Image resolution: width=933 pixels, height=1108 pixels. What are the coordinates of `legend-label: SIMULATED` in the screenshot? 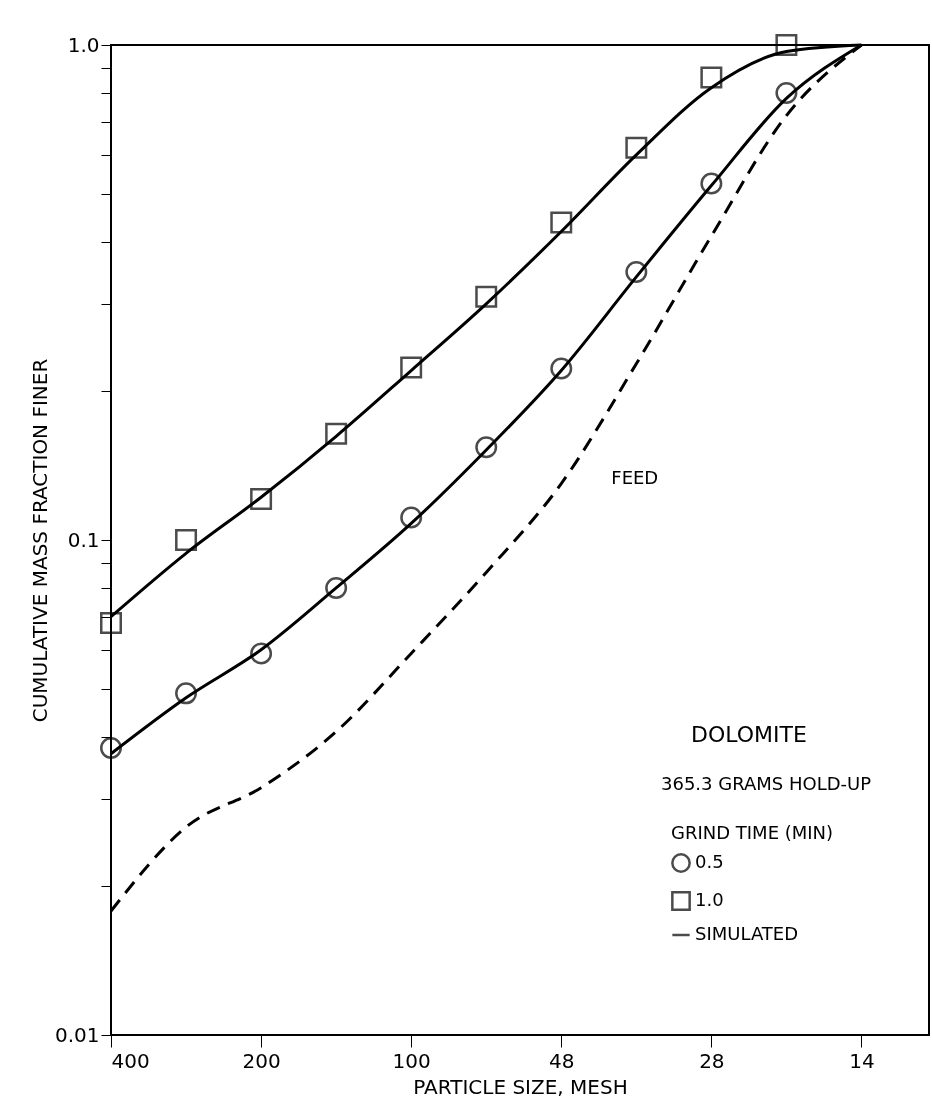 It's located at (747, 933).